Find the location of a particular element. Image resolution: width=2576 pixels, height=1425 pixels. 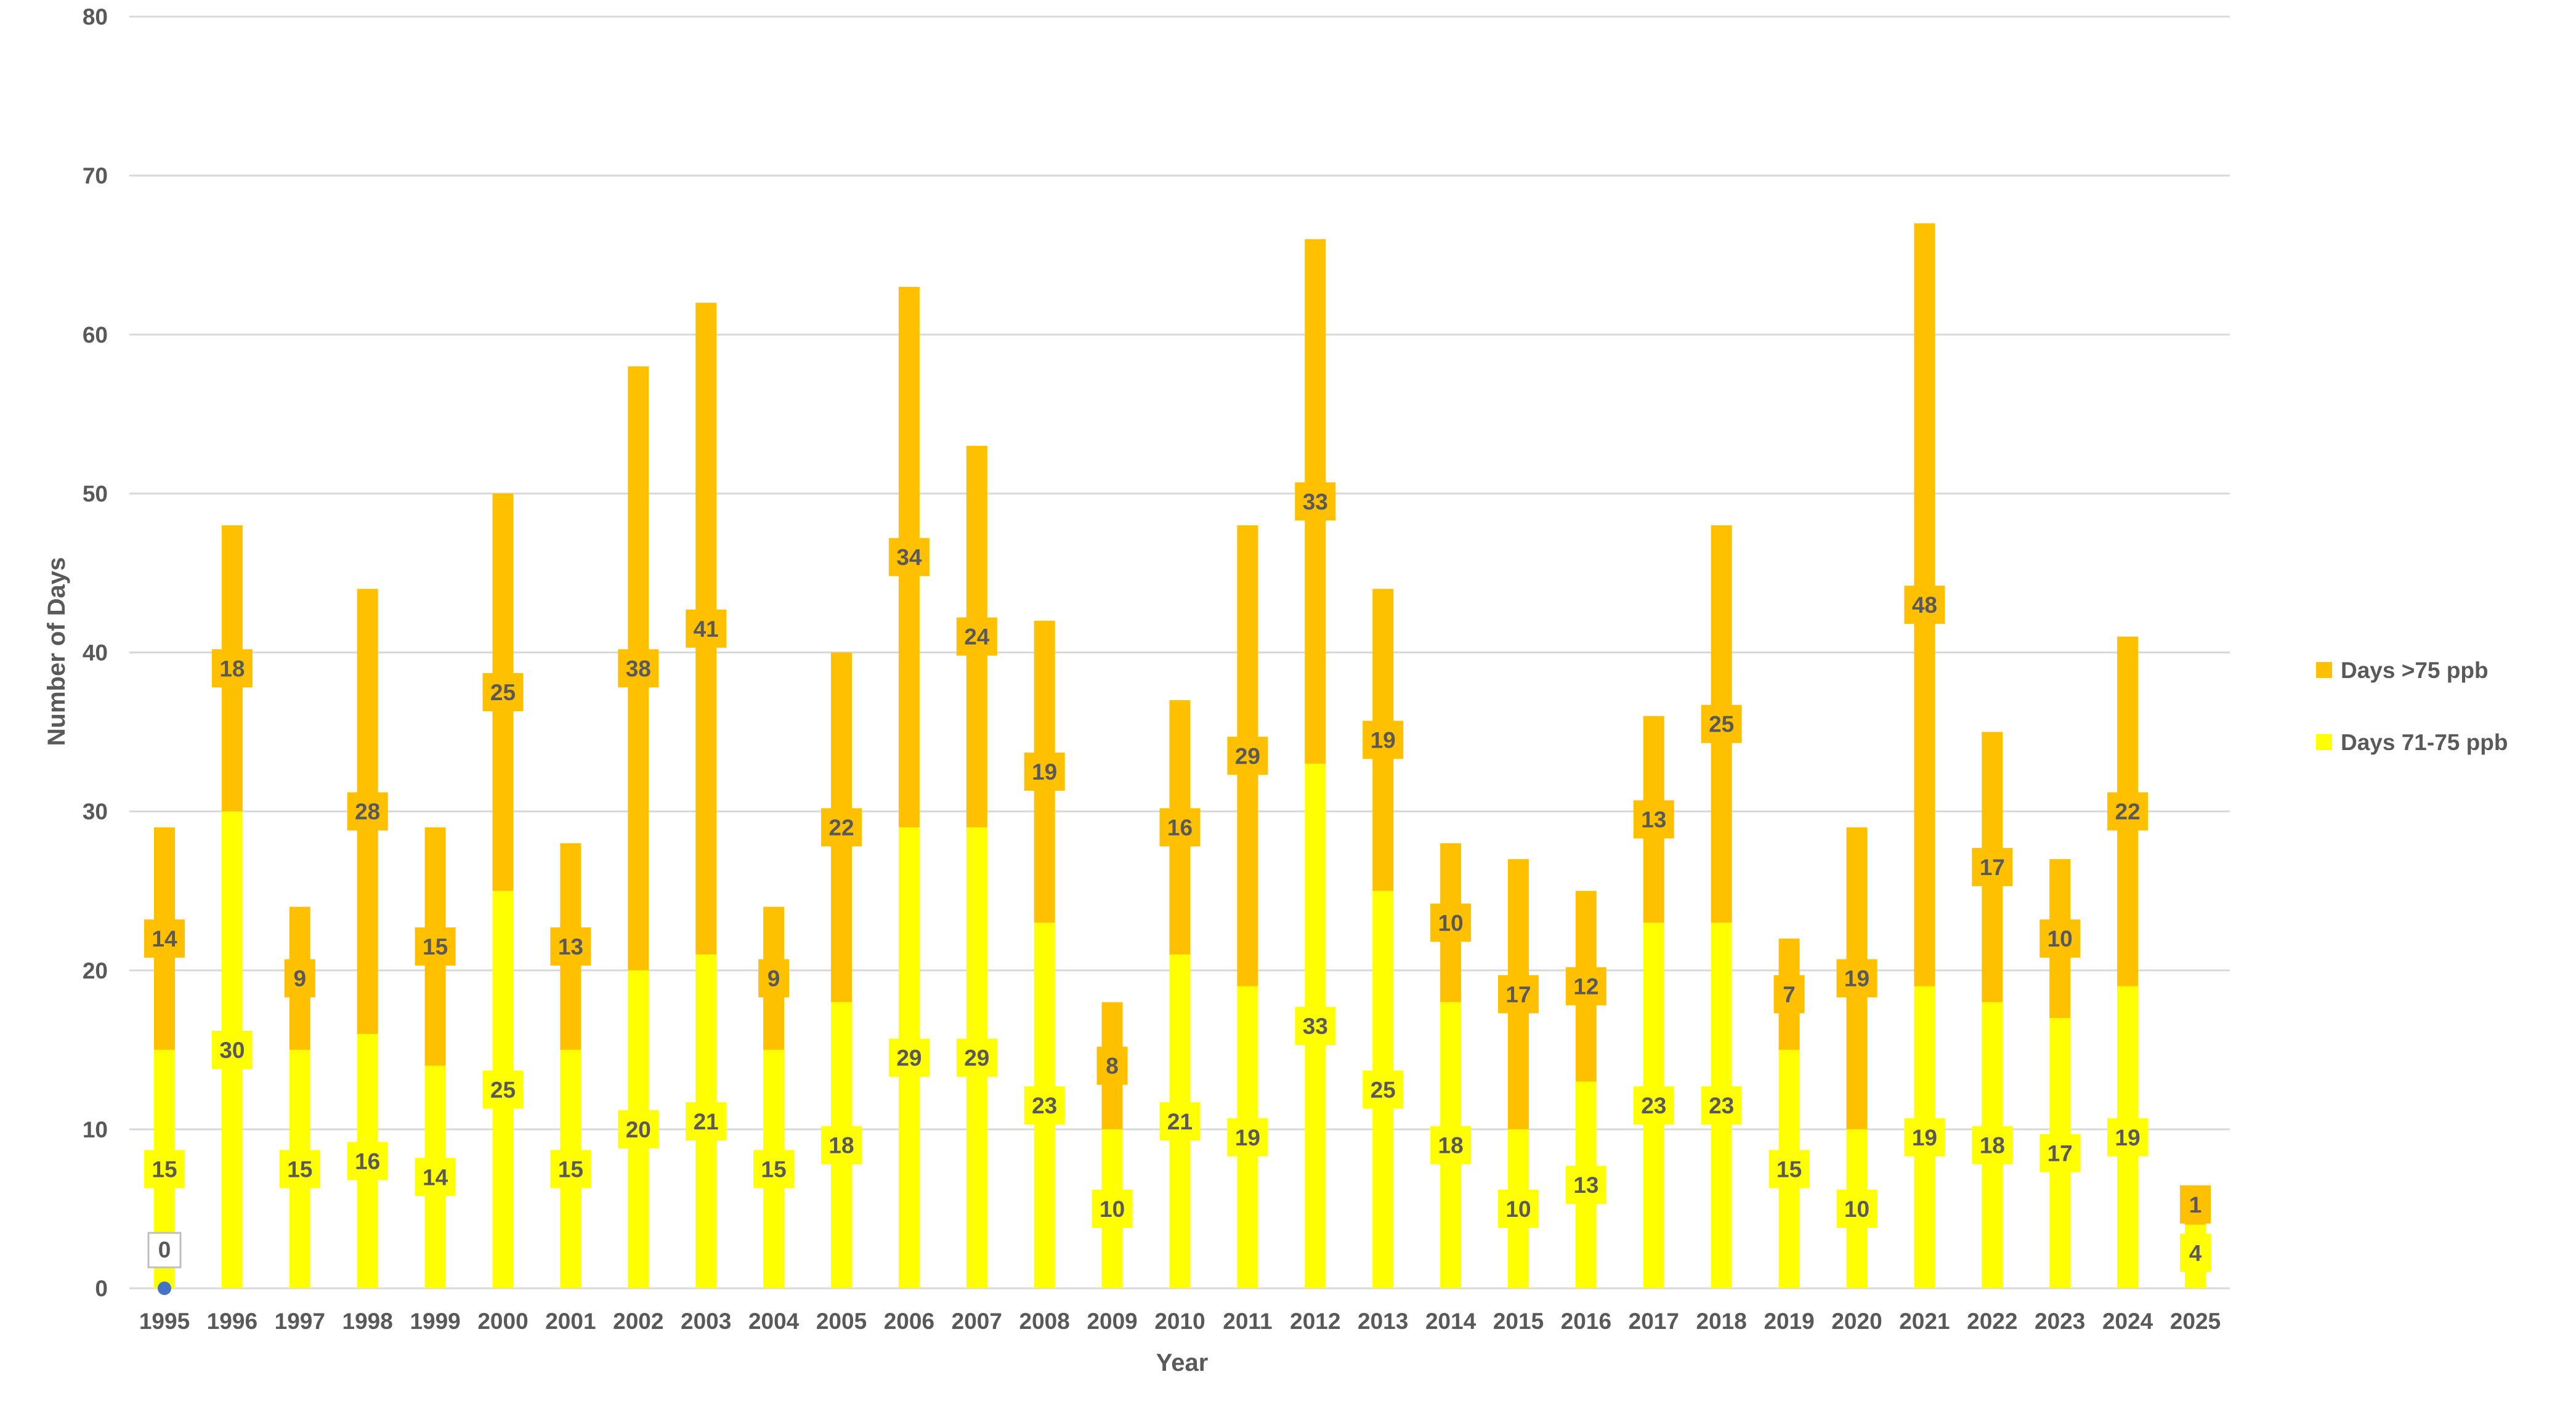

y-tick-label: 70 is located at coordinates (95, 175).